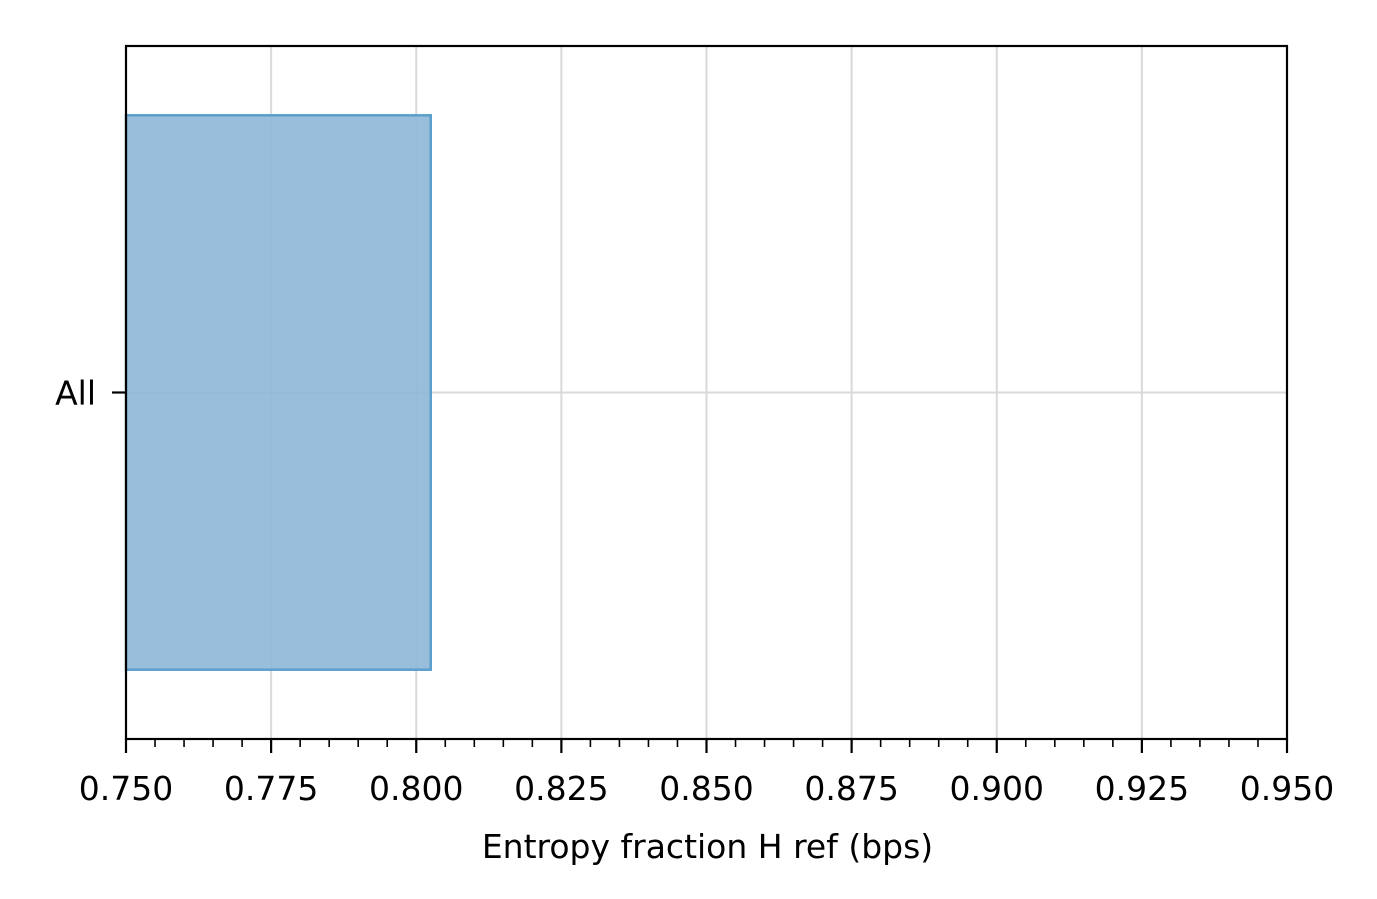 This screenshot has height=899, width=1377. I want to click on y-axis-ticks: All, so click(90, 393).